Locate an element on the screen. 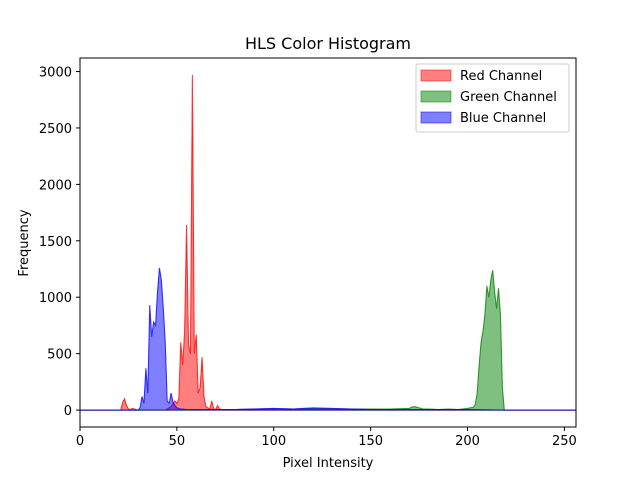 This screenshot has width=640, height=480. legend-swatch-blue-channel is located at coordinates (436, 117).